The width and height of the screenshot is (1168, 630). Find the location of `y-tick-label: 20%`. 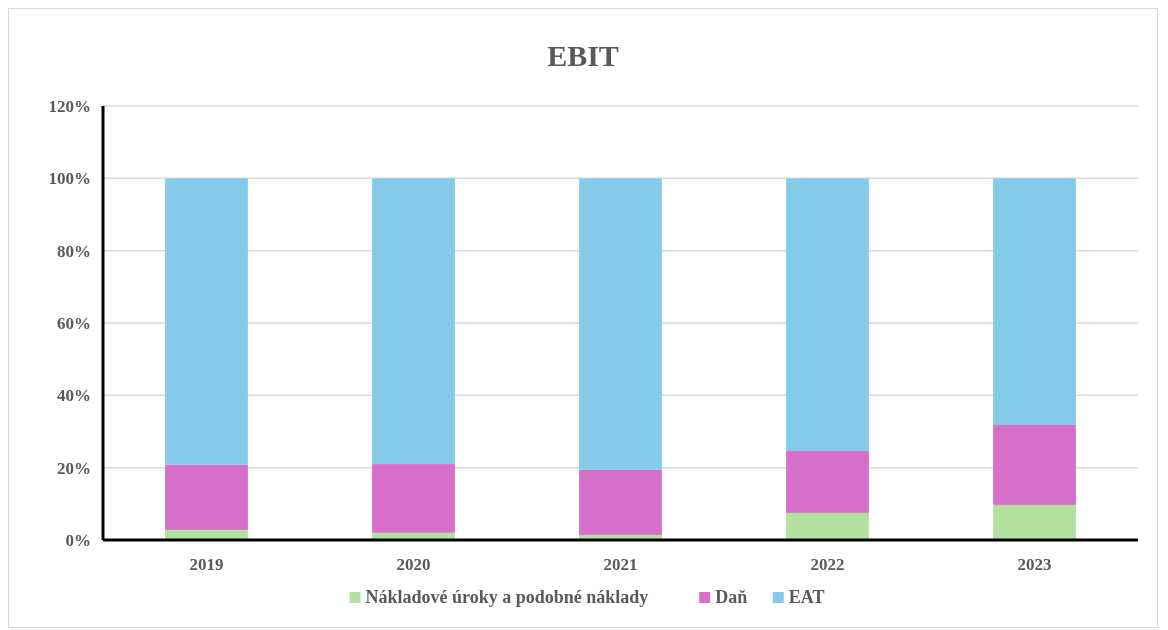

y-tick-label: 20% is located at coordinates (74, 468).